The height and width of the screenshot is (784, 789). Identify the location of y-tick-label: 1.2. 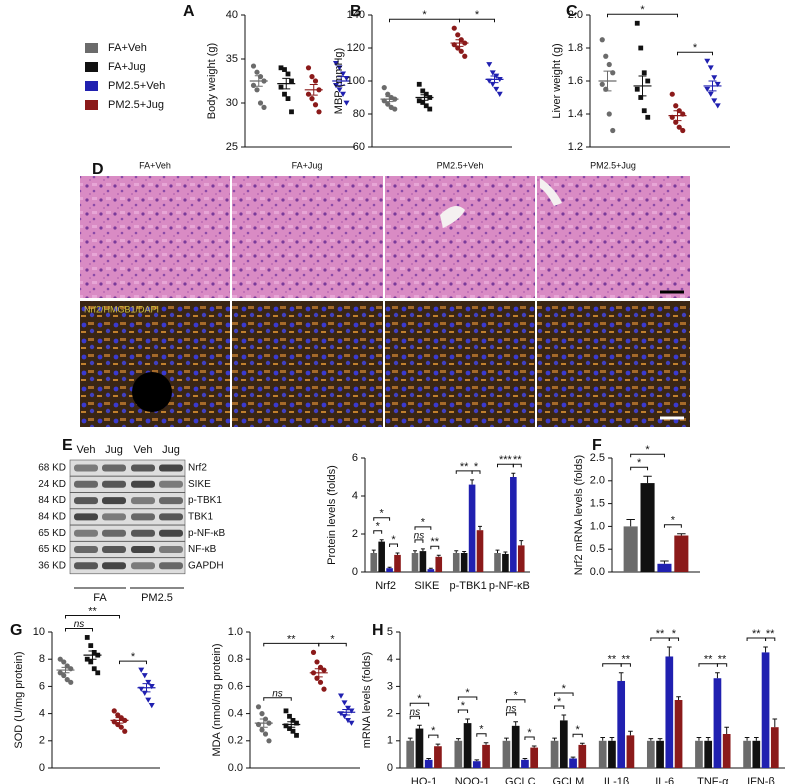
(575, 147).